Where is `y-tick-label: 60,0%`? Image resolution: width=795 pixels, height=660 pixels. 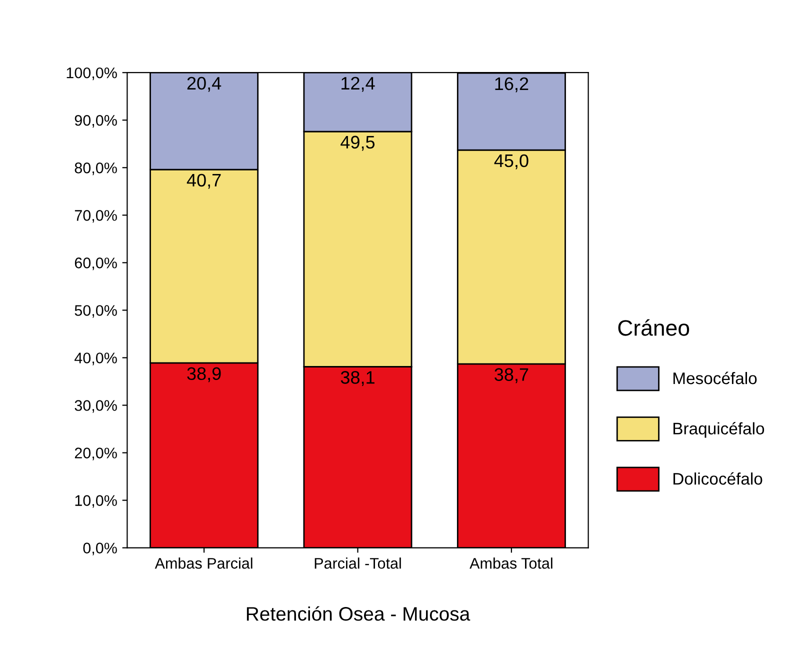
y-tick-label: 60,0% is located at coordinates (95, 264).